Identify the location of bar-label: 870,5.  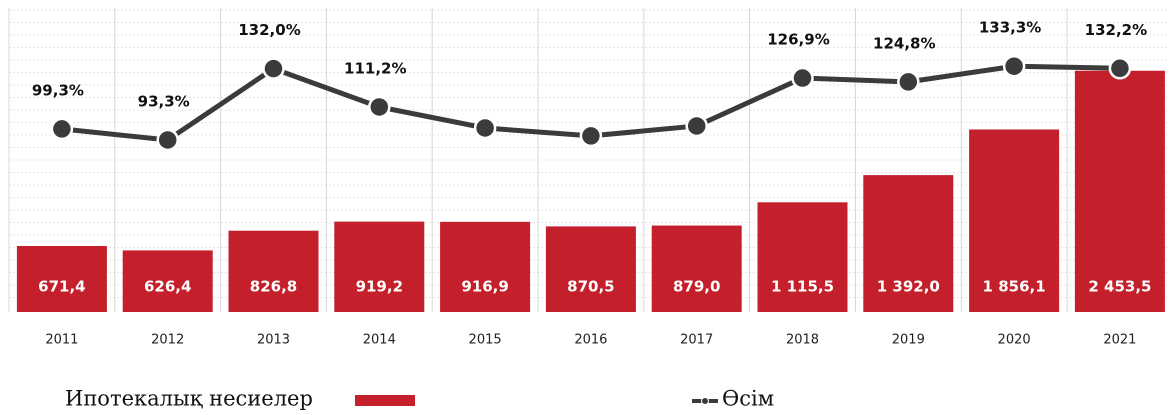
(590, 287).